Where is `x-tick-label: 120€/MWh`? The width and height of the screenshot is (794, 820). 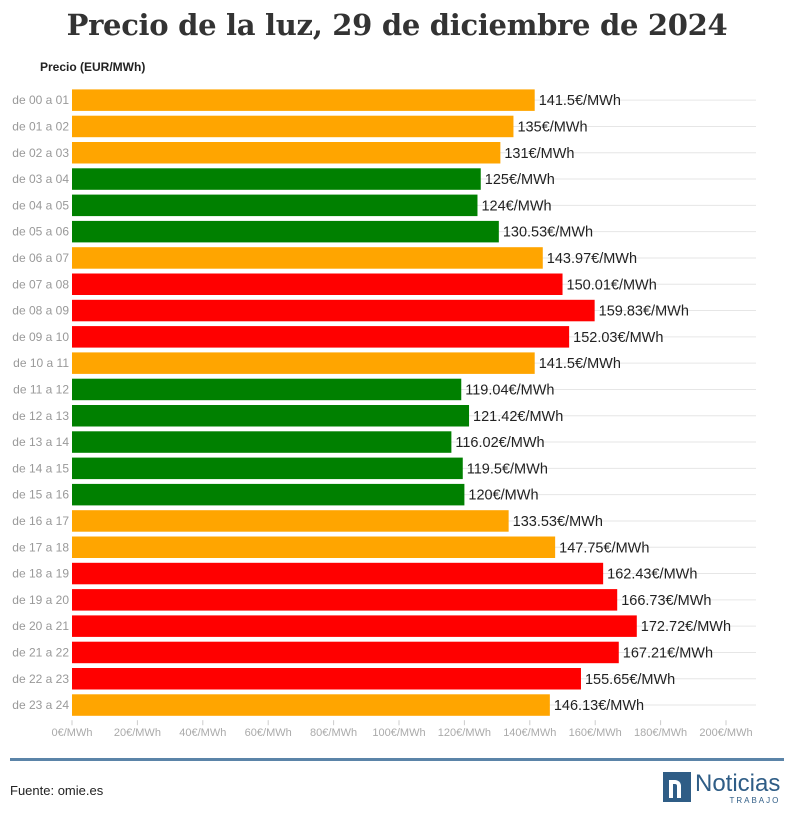 x-tick-label: 120€/MWh is located at coordinates (464, 733).